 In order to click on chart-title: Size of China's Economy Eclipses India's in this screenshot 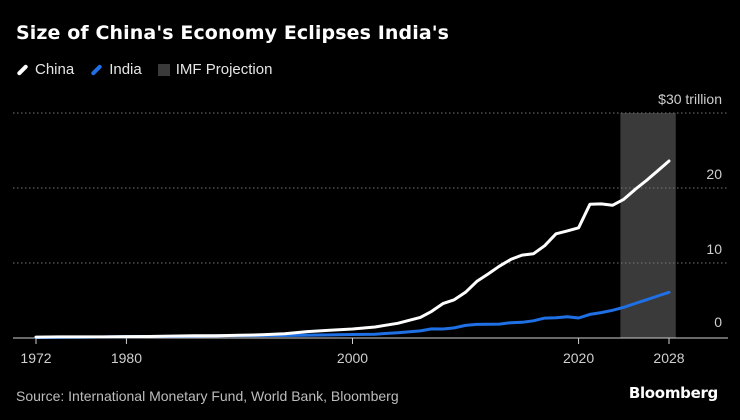, I will do `click(233, 33)`.